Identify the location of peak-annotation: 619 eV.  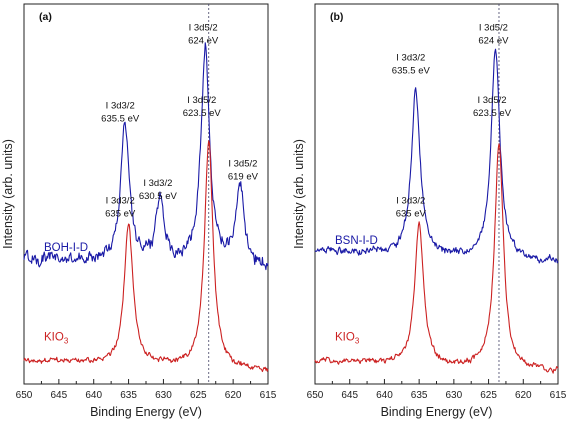
(243, 177).